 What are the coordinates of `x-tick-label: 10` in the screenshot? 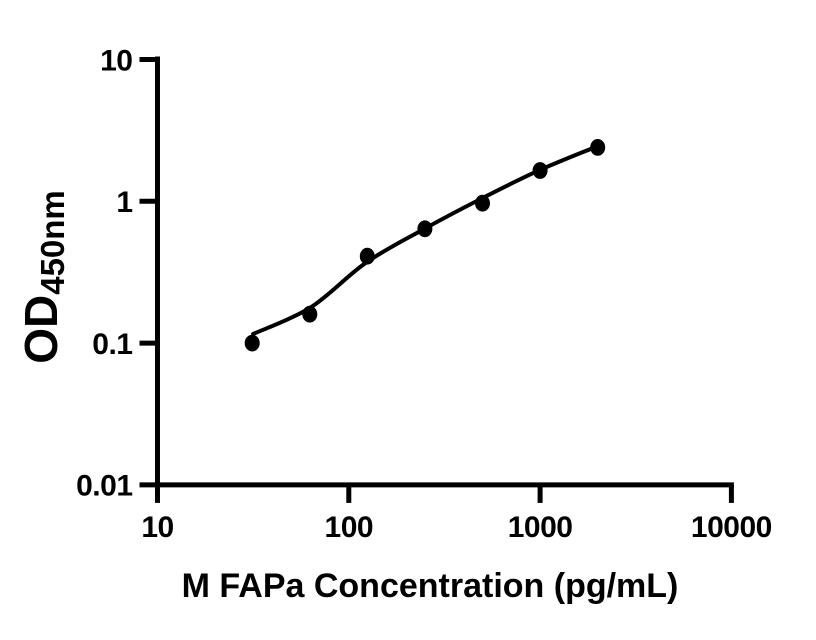 It's located at (157, 527).